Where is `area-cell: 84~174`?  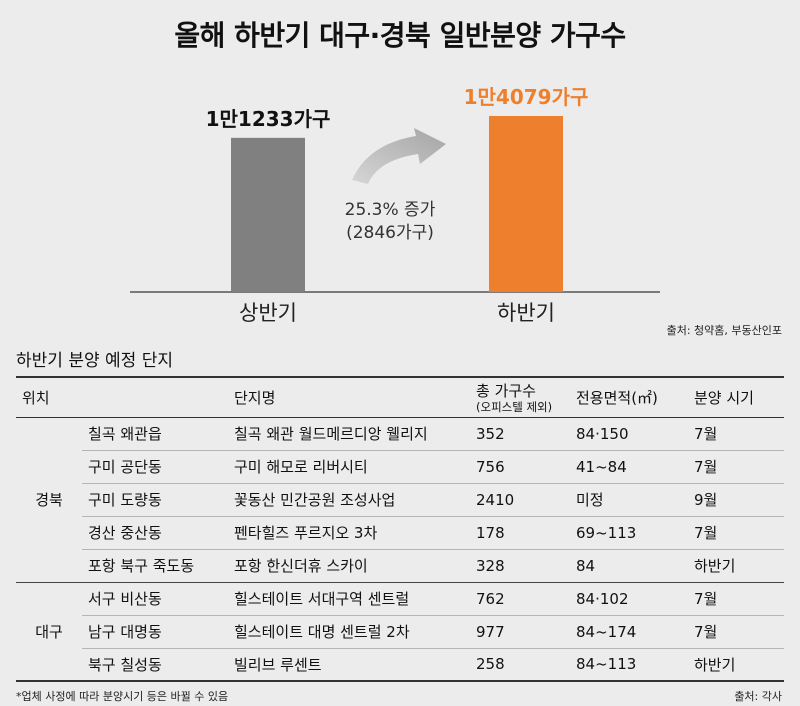
area-cell: 84~174 is located at coordinates (629, 632).